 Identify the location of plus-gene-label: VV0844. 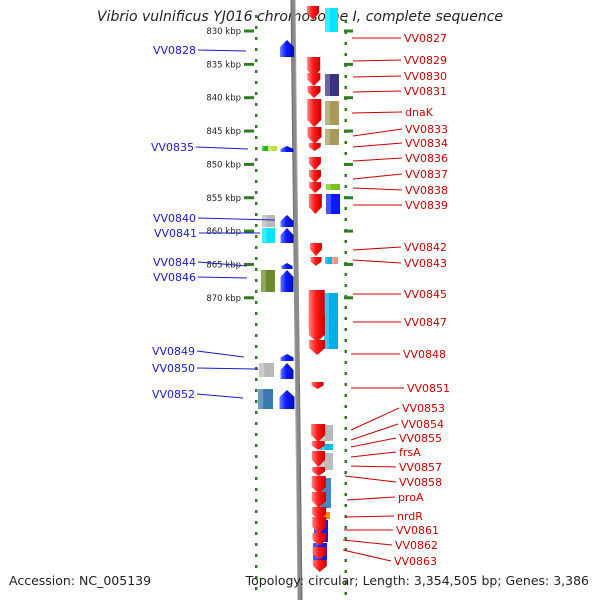
(174, 262).